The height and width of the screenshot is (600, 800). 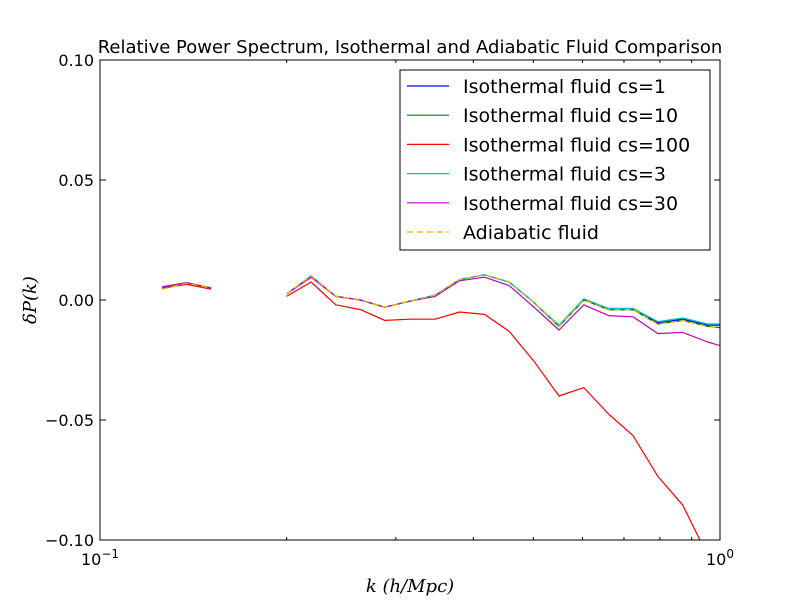 What do you see at coordinates (564, 175) in the screenshot?
I see `legend-label-4: Isothermal fluid cs=3` at bounding box center [564, 175].